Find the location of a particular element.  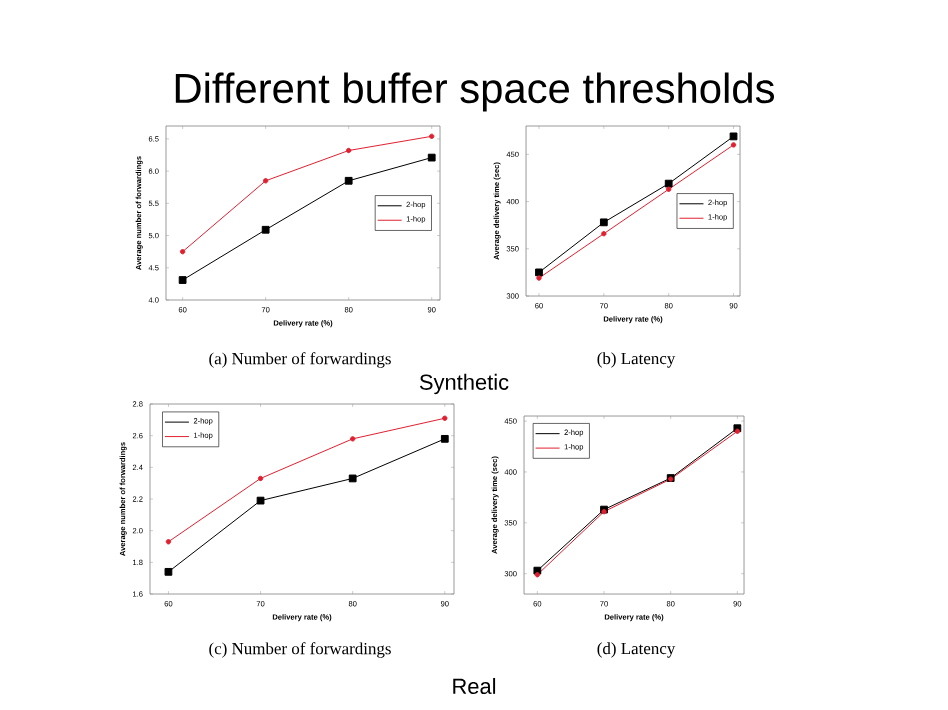

text: (b) Latency is located at coordinates (636, 360).